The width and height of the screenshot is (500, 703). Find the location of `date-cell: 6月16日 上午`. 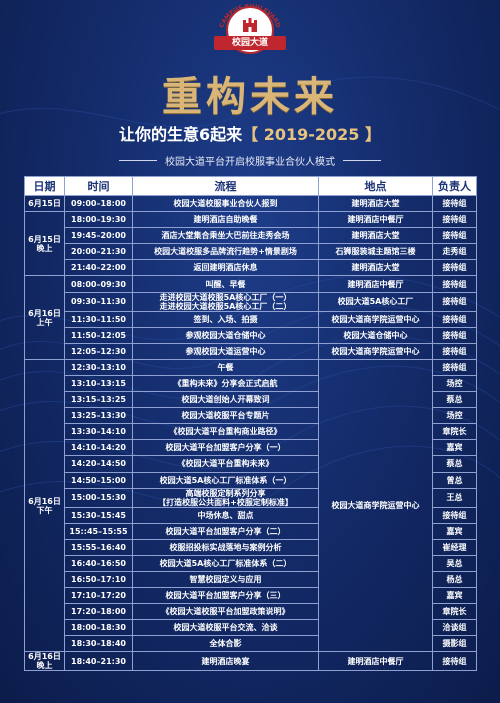

date-cell: 6月16日 上午 is located at coordinates (44, 317).